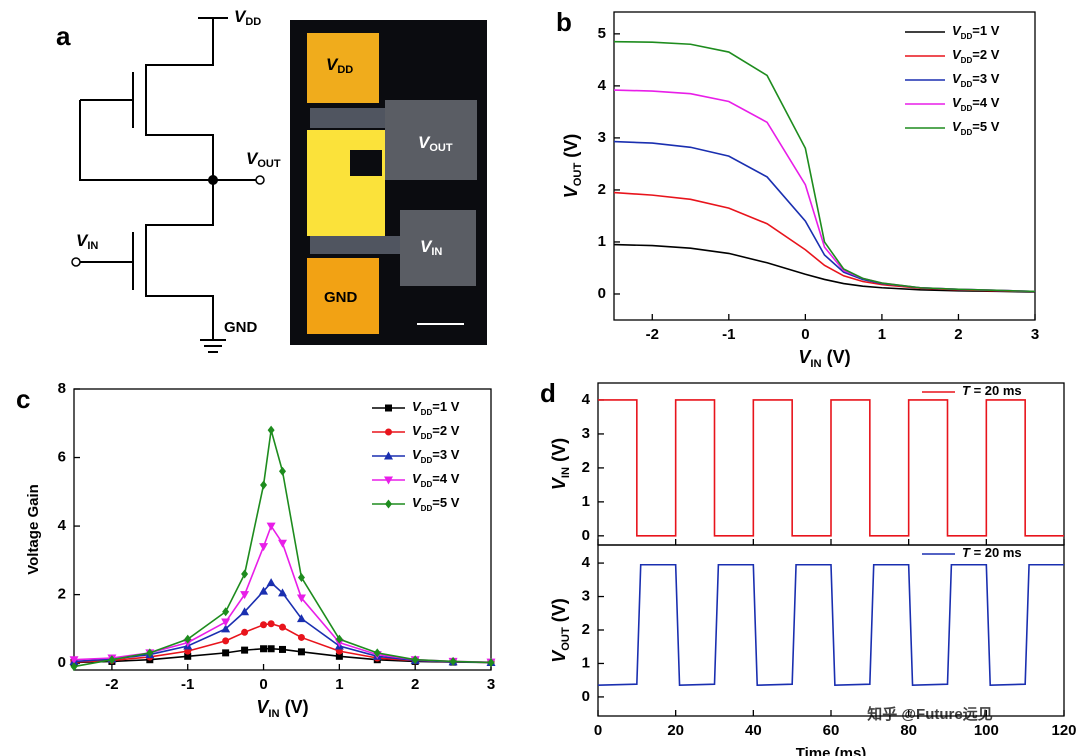 The height and width of the screenshot is (756, 1080). Describe the element at coordinates (62, 388) in the screenshot. I see `y-tick-label: 8` at that location.